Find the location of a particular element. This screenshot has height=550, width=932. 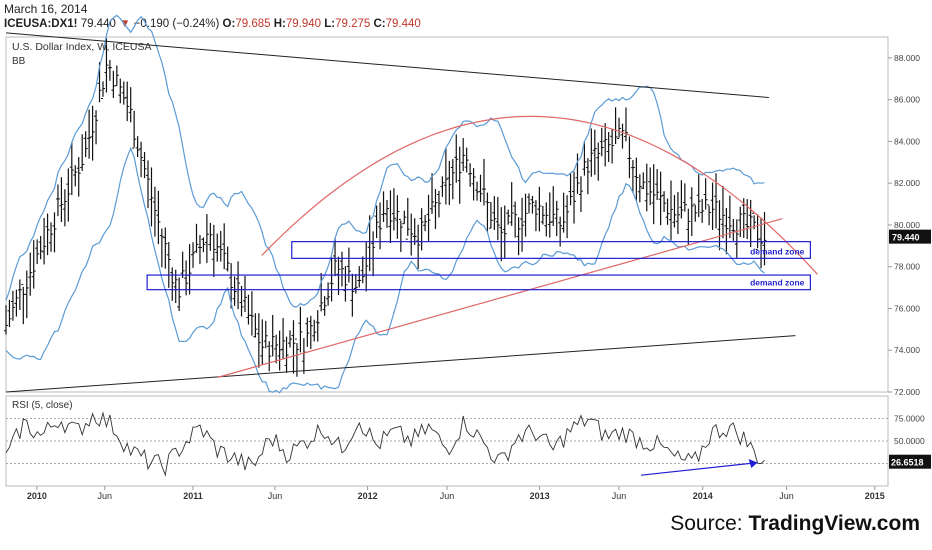

rsi-tick-label: 75.0000 is located at coordinates (909, 419).